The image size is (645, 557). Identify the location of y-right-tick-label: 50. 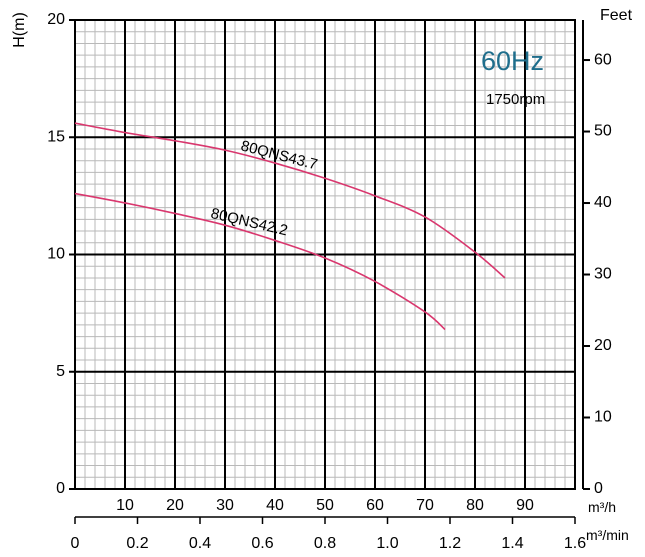
(603, 131).